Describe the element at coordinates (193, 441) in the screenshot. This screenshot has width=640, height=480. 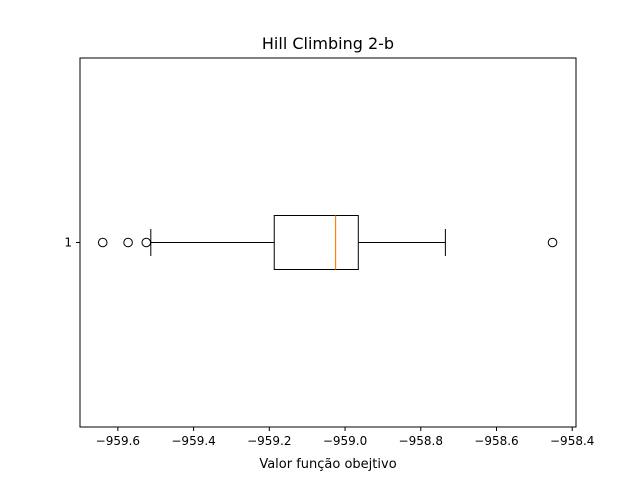
I see `x-tick-label: −959.4` at that location.